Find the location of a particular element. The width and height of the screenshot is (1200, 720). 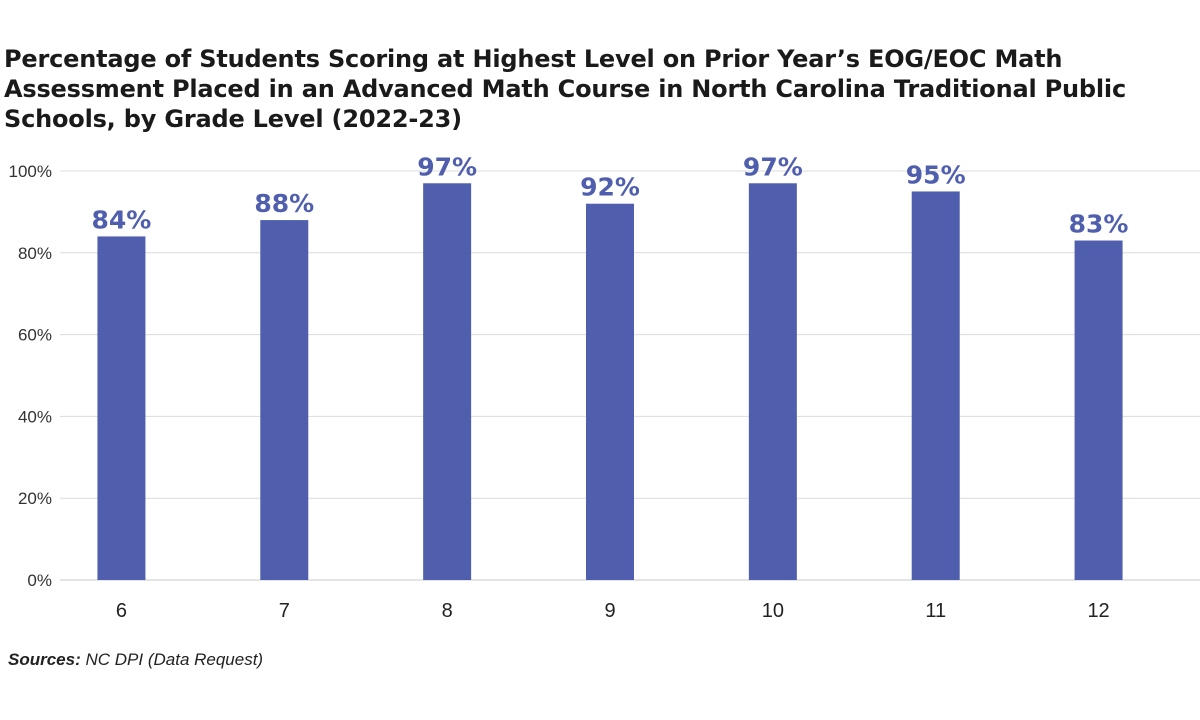

data-label: 88% is located at coordinates (284, 203).